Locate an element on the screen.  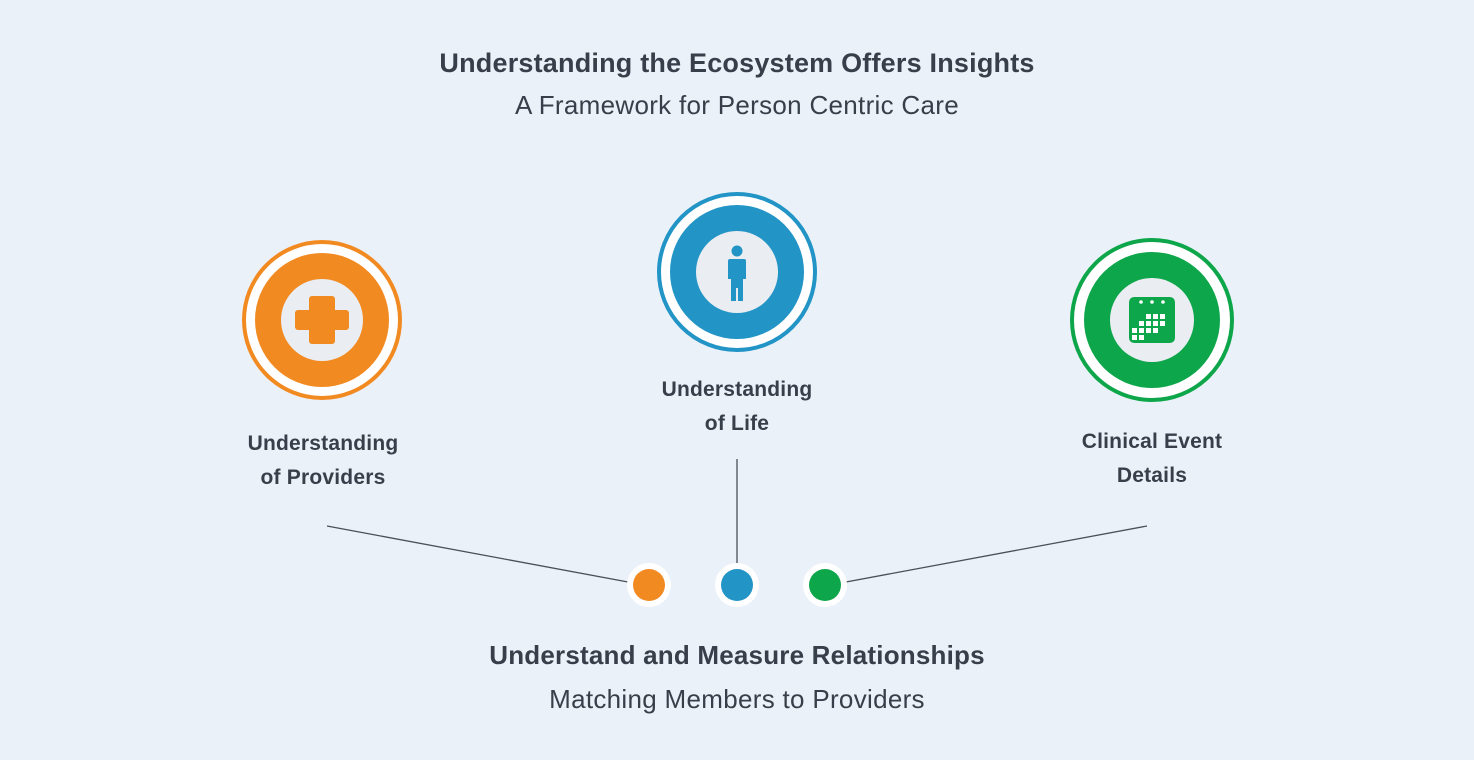
clinical-label: Clinical Event Details is located at coordinates (1152, 459).